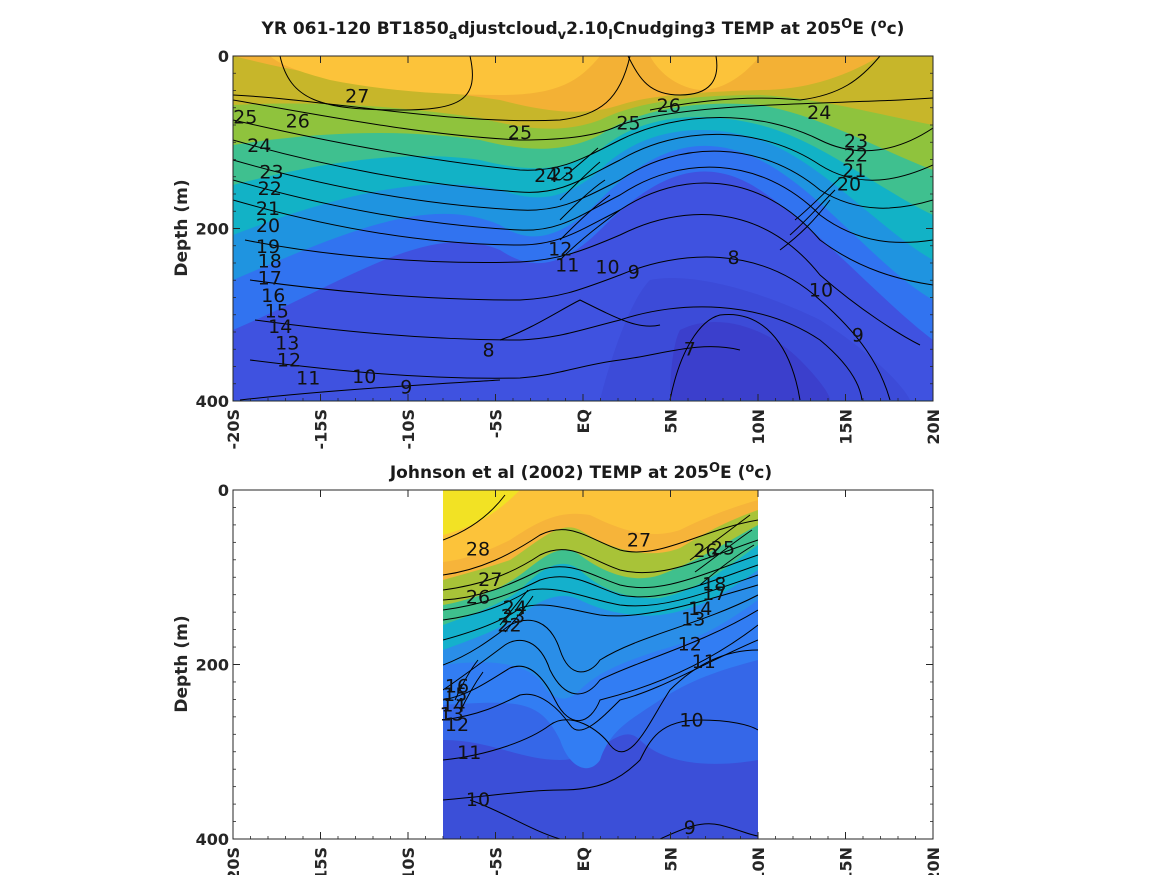 The image size is (1167, 875). I want to click on top-contour-label: 7, so click(690, 349).